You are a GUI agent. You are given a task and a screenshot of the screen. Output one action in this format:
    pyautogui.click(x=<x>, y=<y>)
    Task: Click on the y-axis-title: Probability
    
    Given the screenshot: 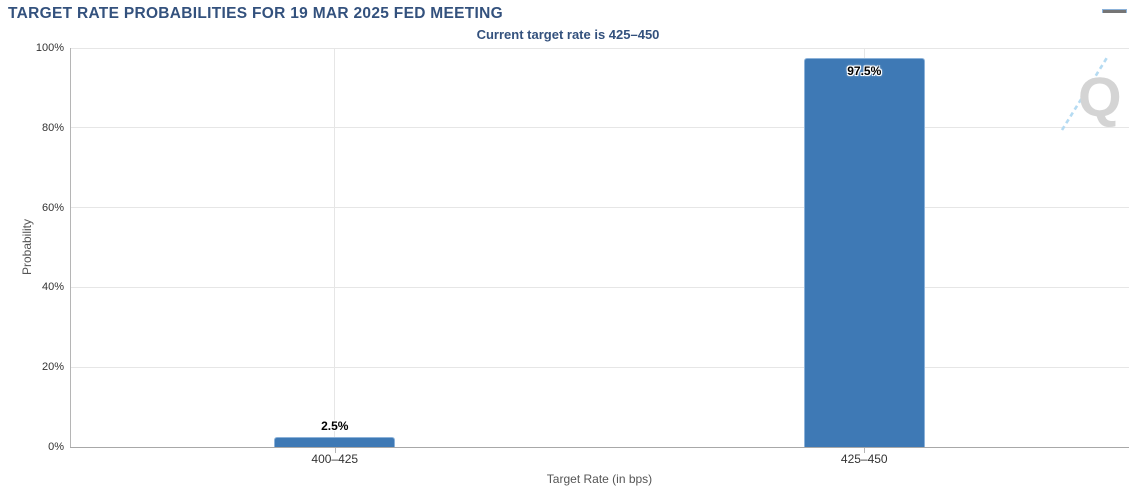 What is the action you would take?
    pyautogui.click(x=27, y=247)
    